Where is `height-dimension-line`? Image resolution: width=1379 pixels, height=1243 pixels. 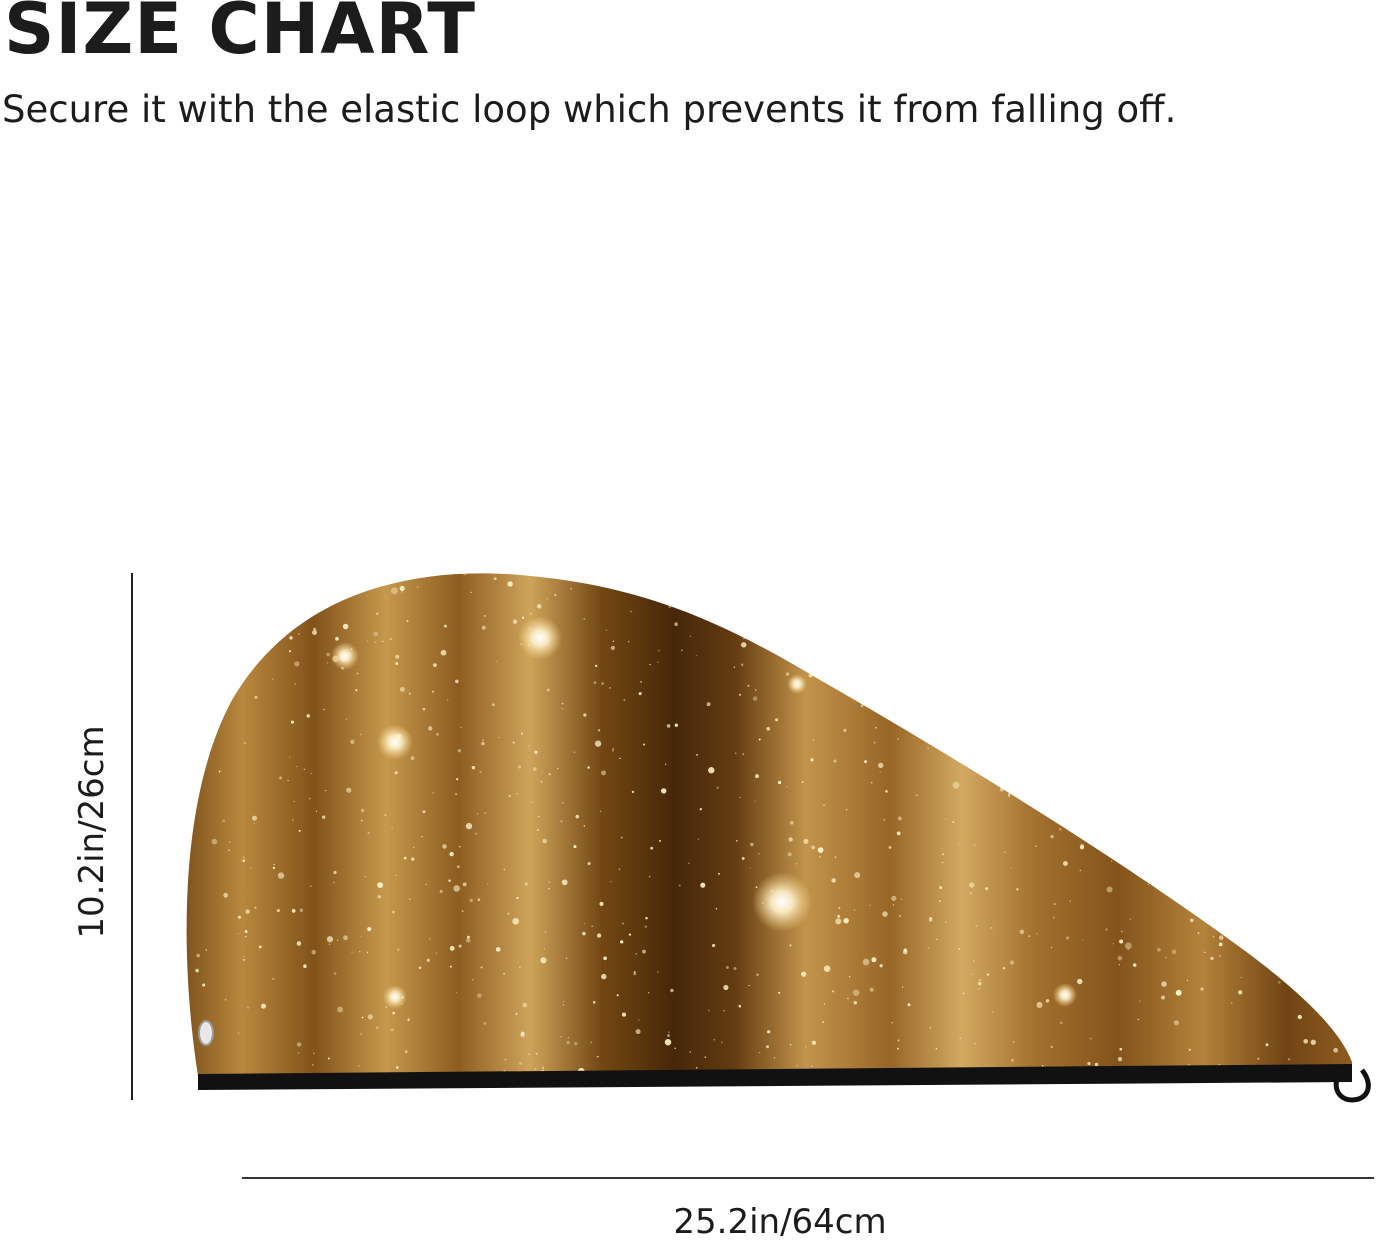 height-dimension-line is located at coordinates (132, 836).